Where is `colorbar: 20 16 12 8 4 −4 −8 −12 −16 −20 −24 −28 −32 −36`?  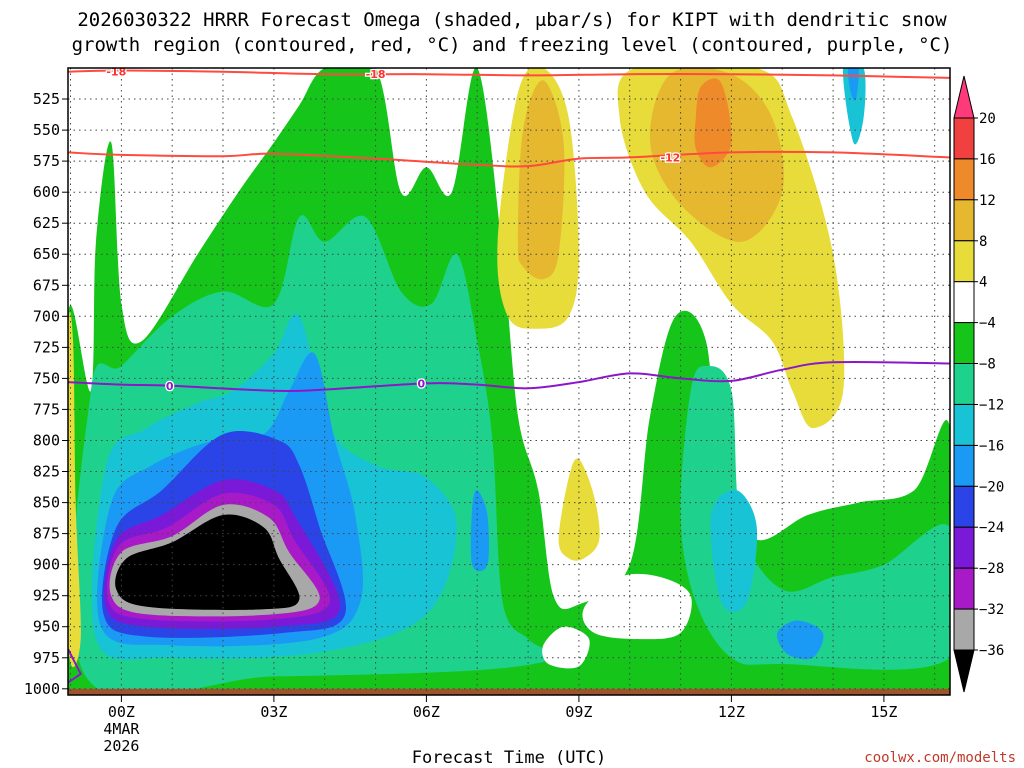 colorbar: 20 16 12 8 4 −4 −8 −12 −16 −20 −24 −28 −32 −36 is located at coordinates (978, 384).